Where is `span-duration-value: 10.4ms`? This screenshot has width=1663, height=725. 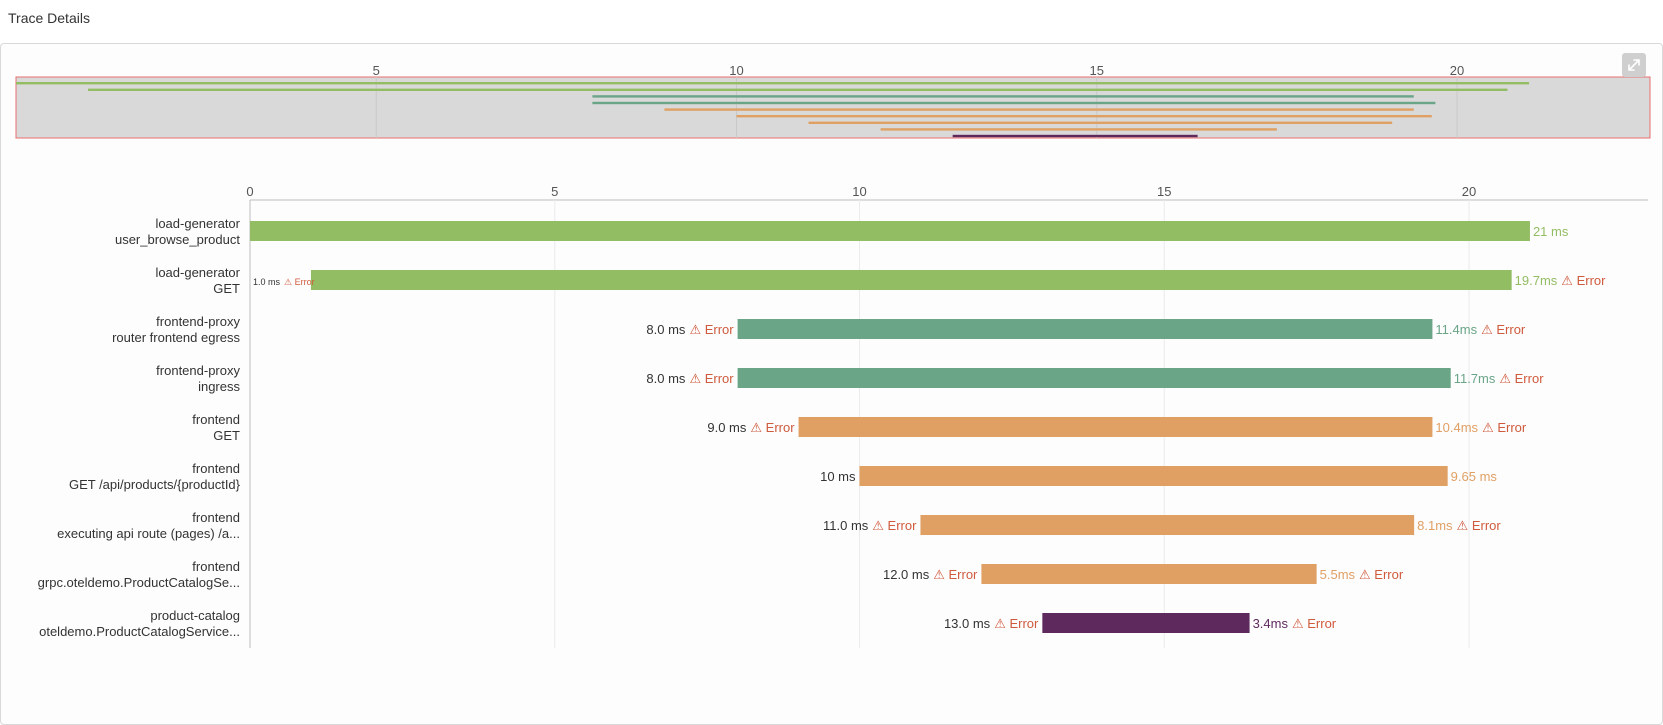
span-duration-value: 10.4ms is located at coordinates (1456, 427).